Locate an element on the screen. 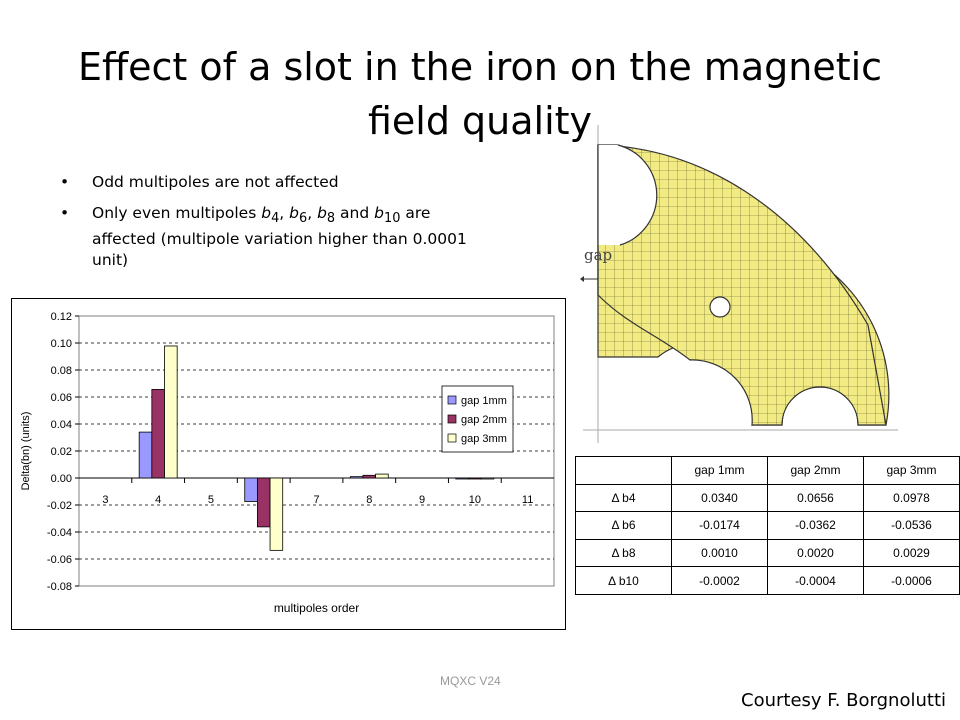 This screenshot has width=960, height=720. table-cell: 0.0010 is located at coordinates (719, 553).